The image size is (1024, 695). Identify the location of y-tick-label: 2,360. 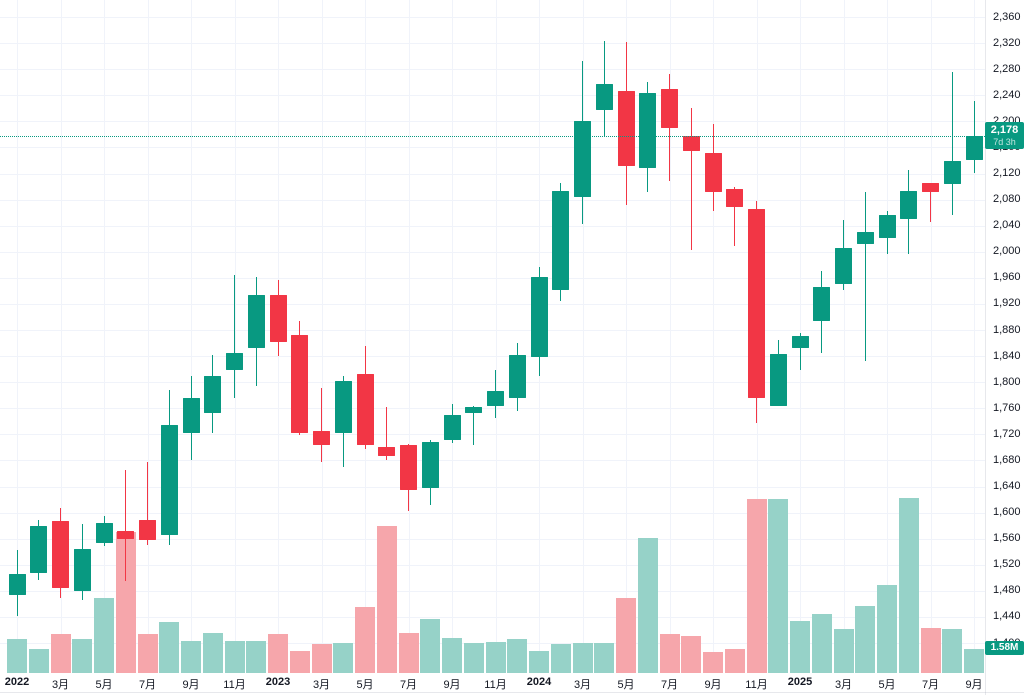
(1007, 16).